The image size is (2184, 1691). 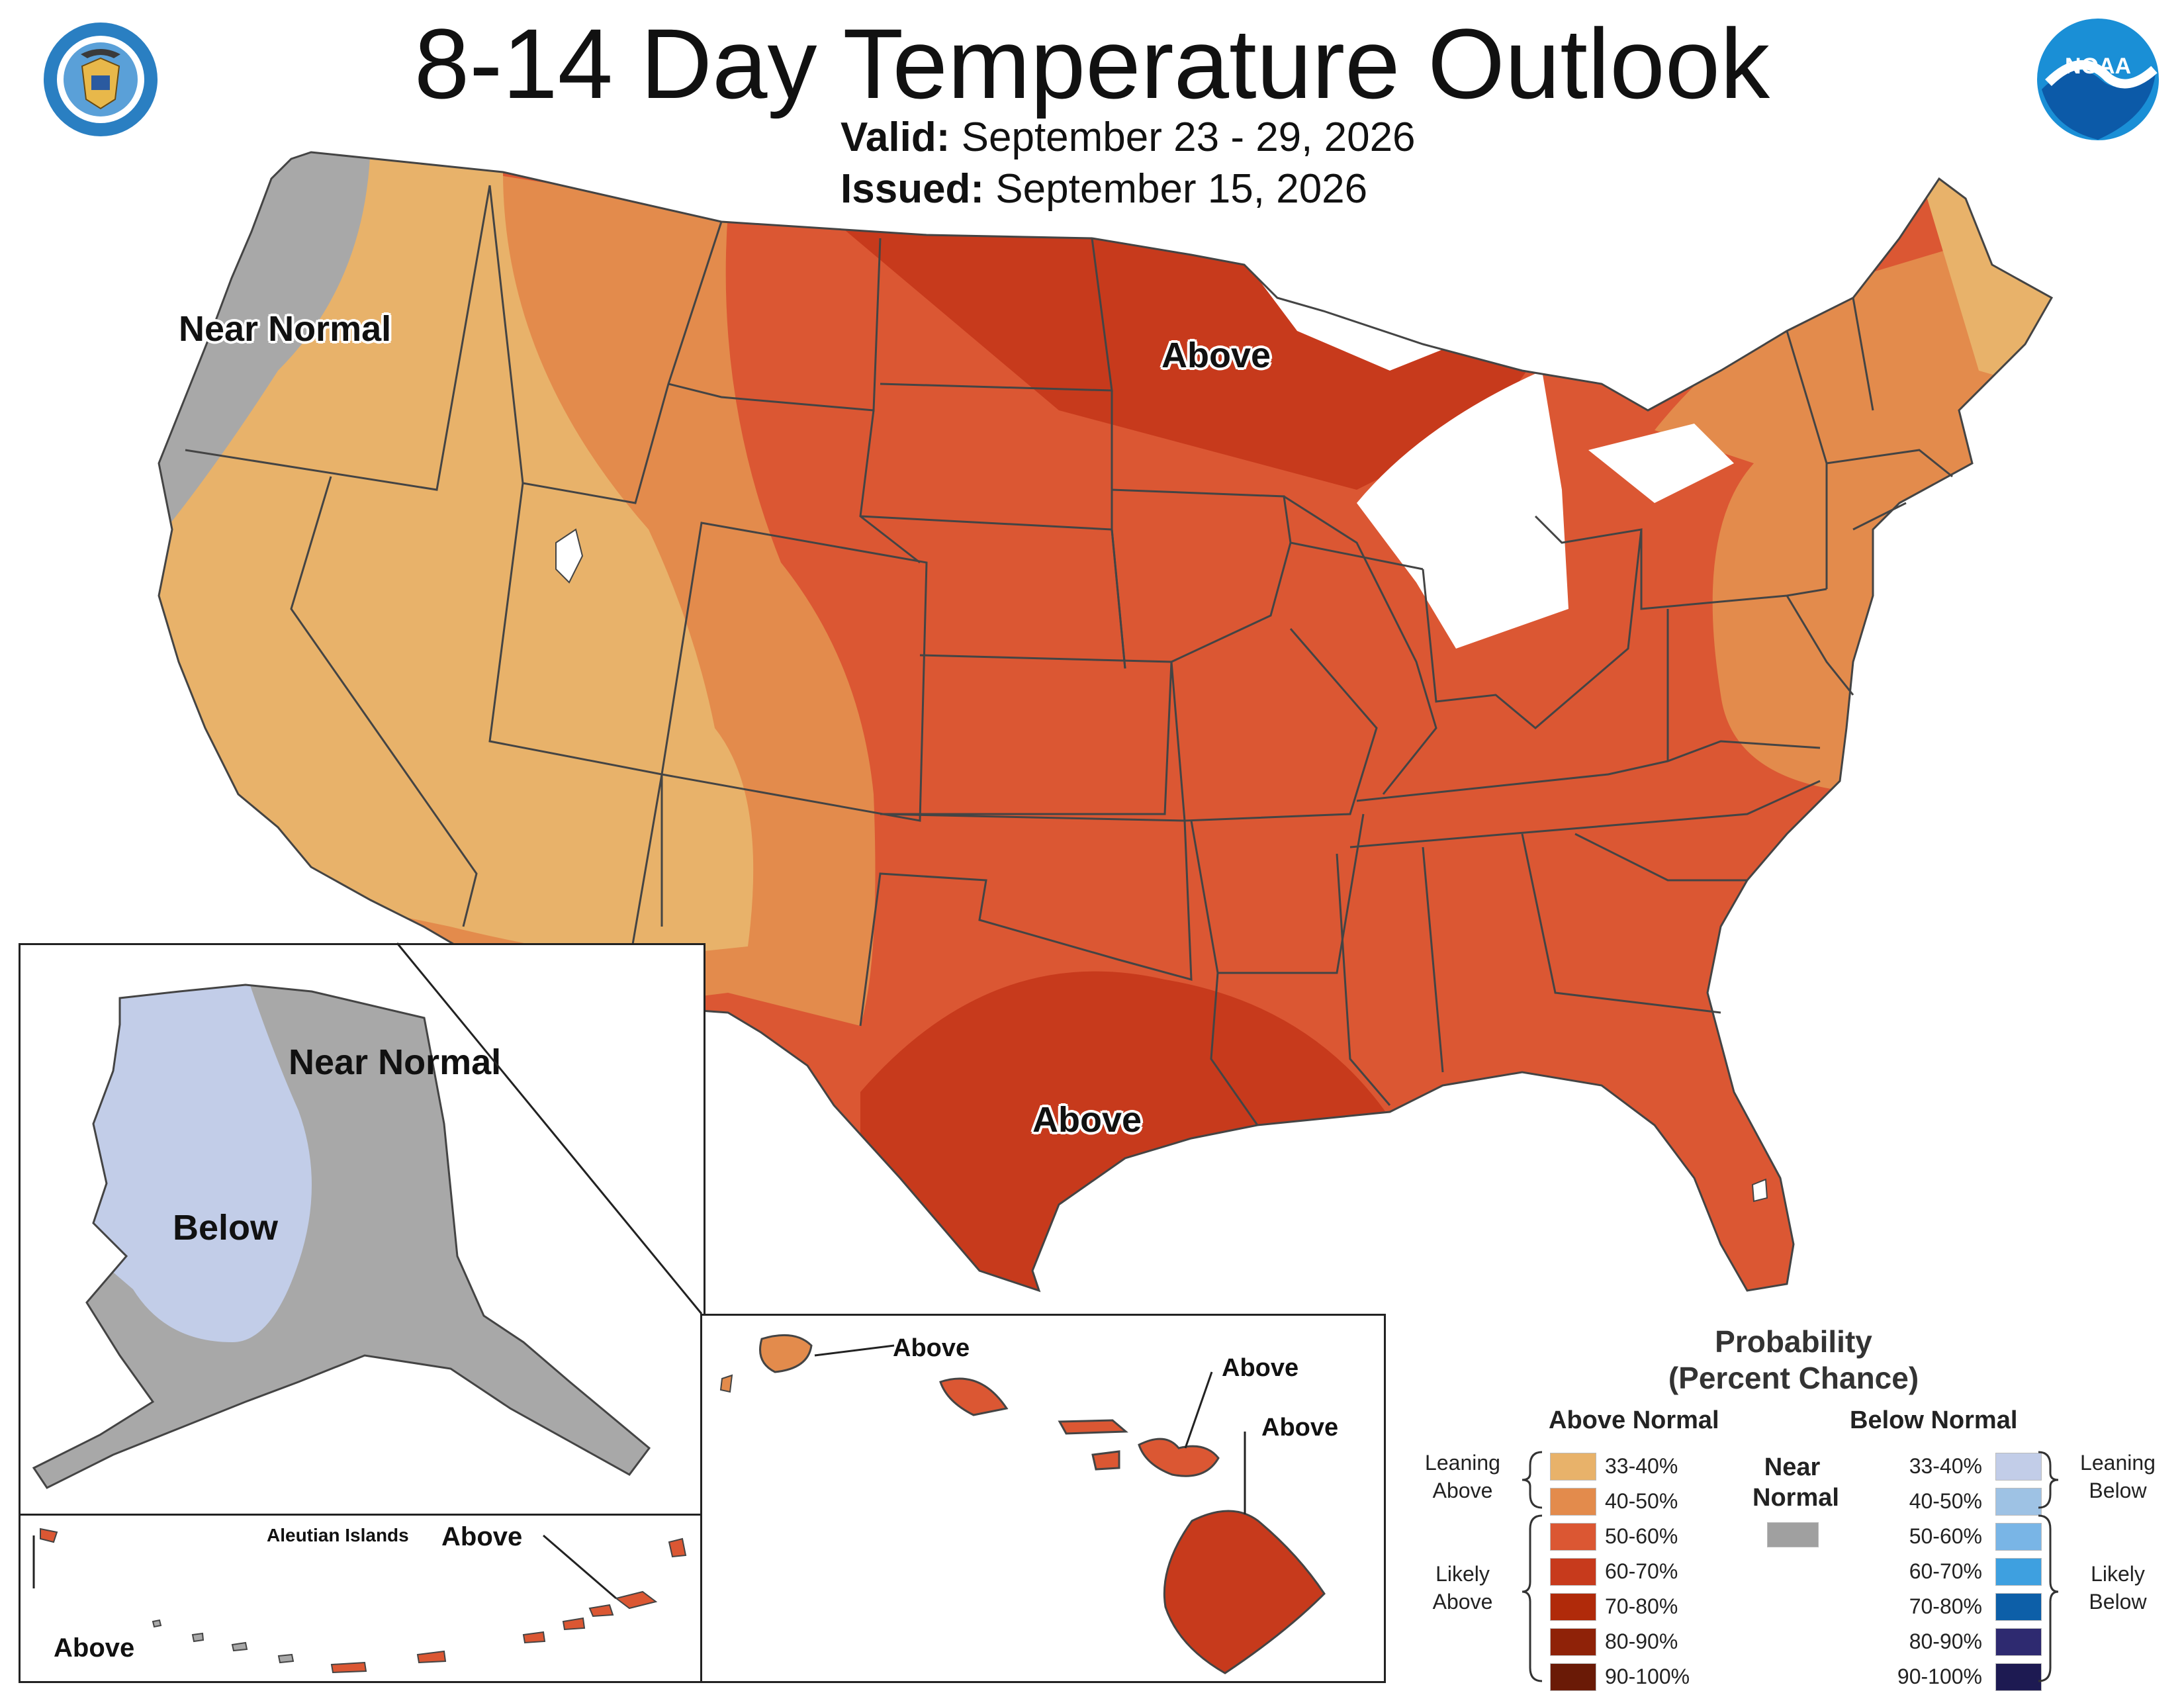 I want to click on above-range-label-2: 50-60%, so click(x=1641, y=1536).